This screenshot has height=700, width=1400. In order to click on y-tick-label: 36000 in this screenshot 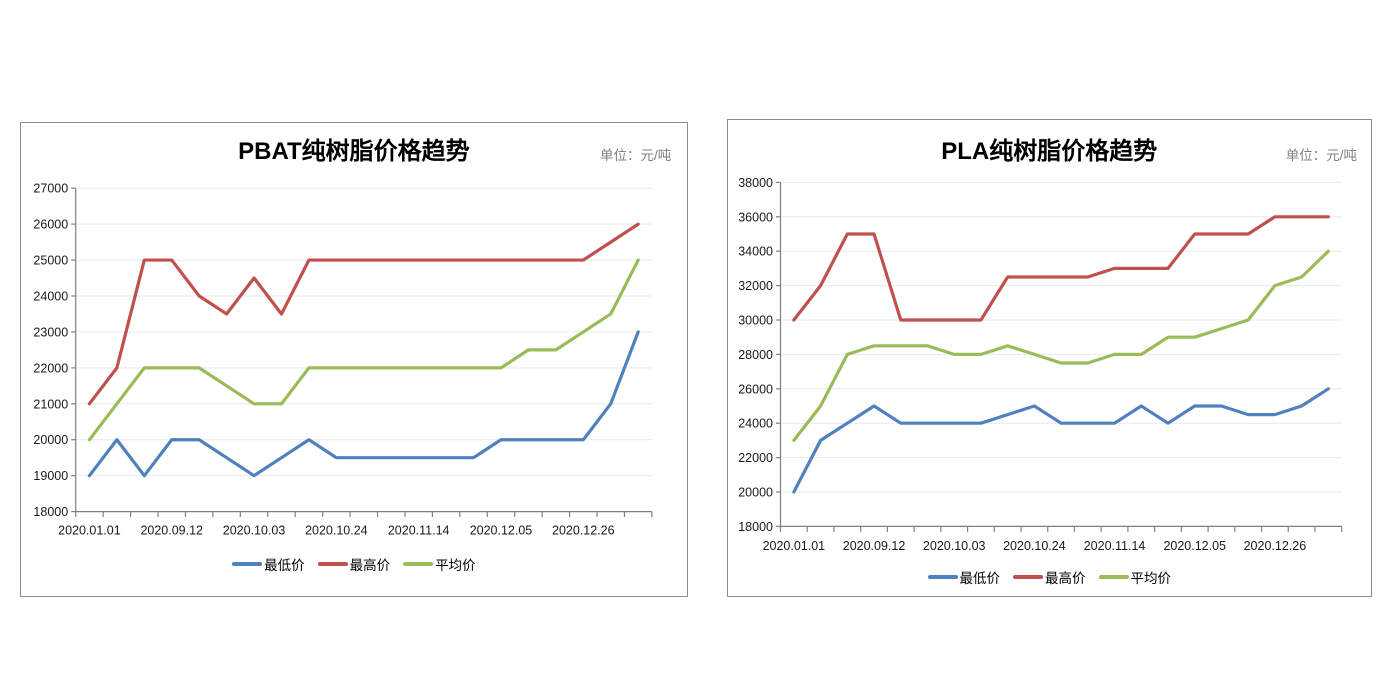, I will do `click(755, 218)`.